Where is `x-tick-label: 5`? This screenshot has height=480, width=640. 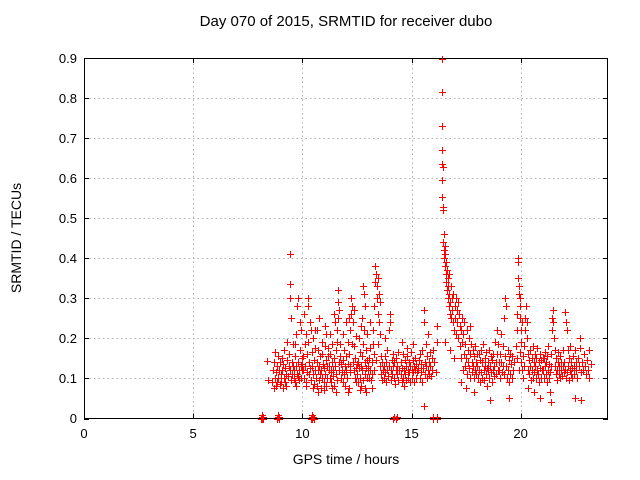 x-tick-label: 5 is located at coordinates (193, 433).